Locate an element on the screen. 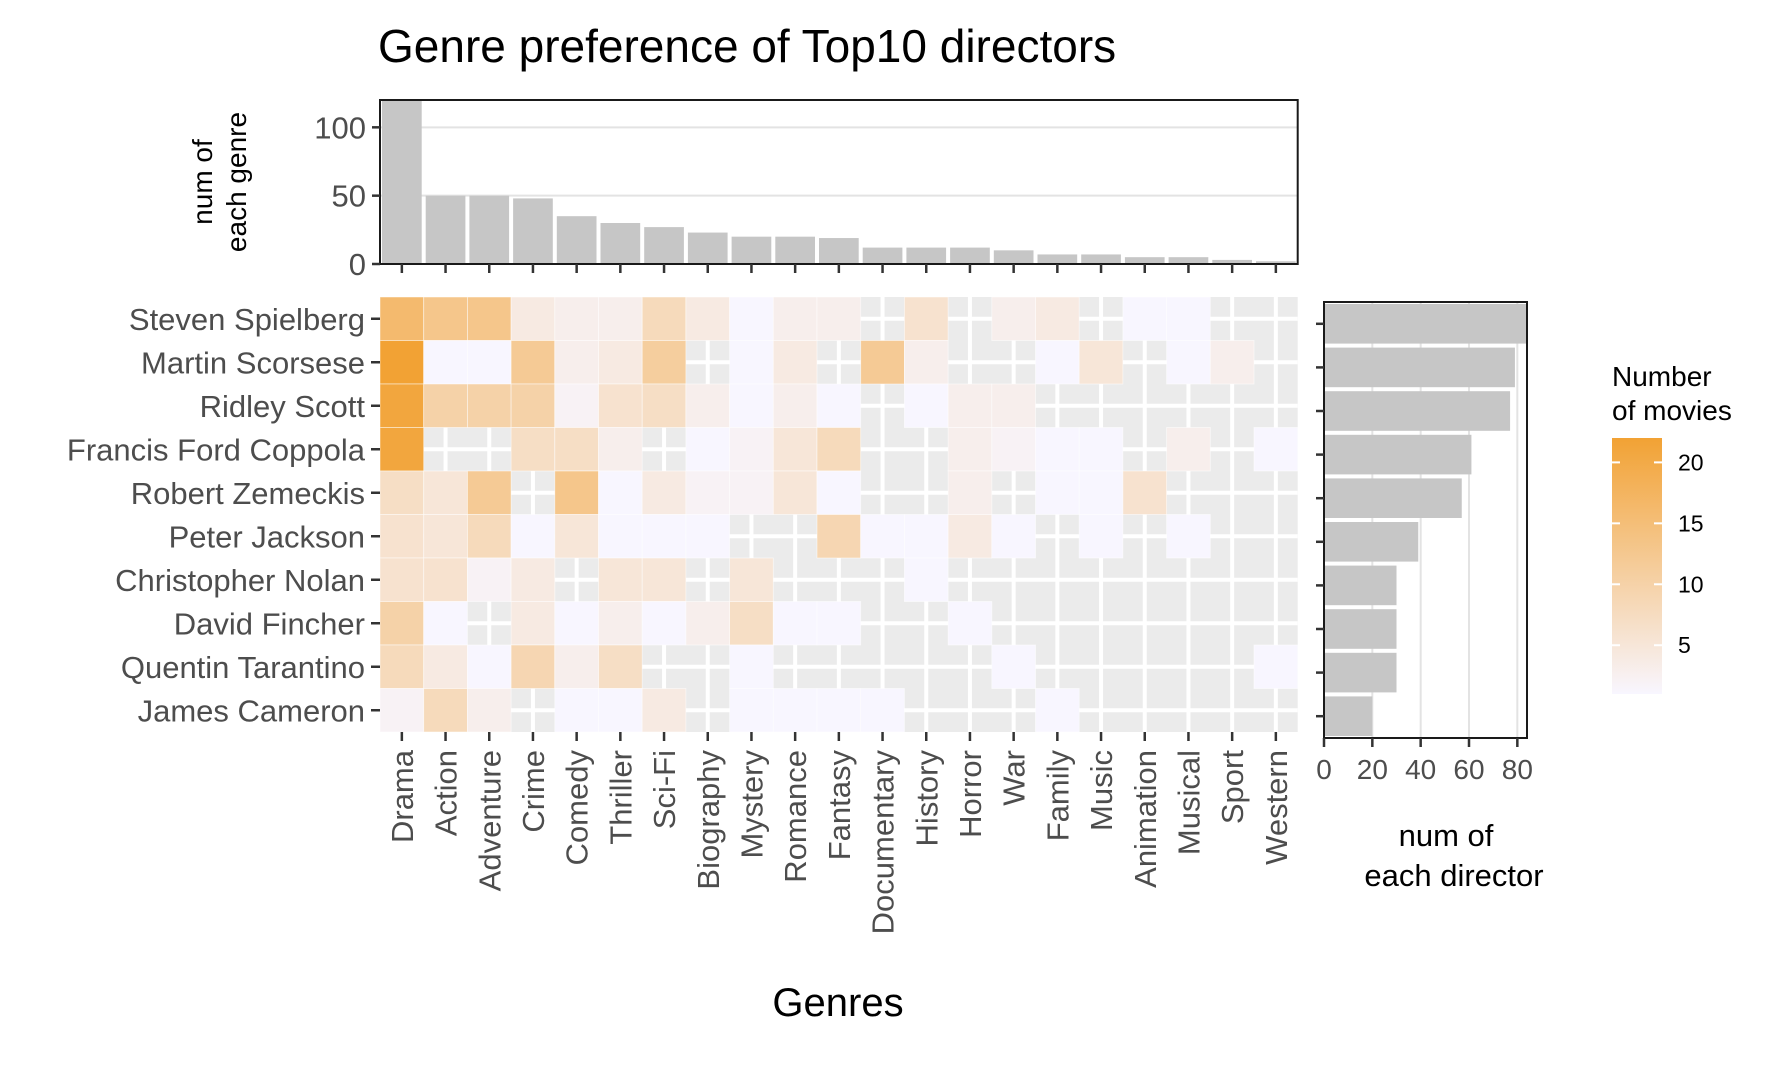 The width and height of the screenshot is (1768, 1066). genre-label: Animation is located at coordinates (1145, 819).